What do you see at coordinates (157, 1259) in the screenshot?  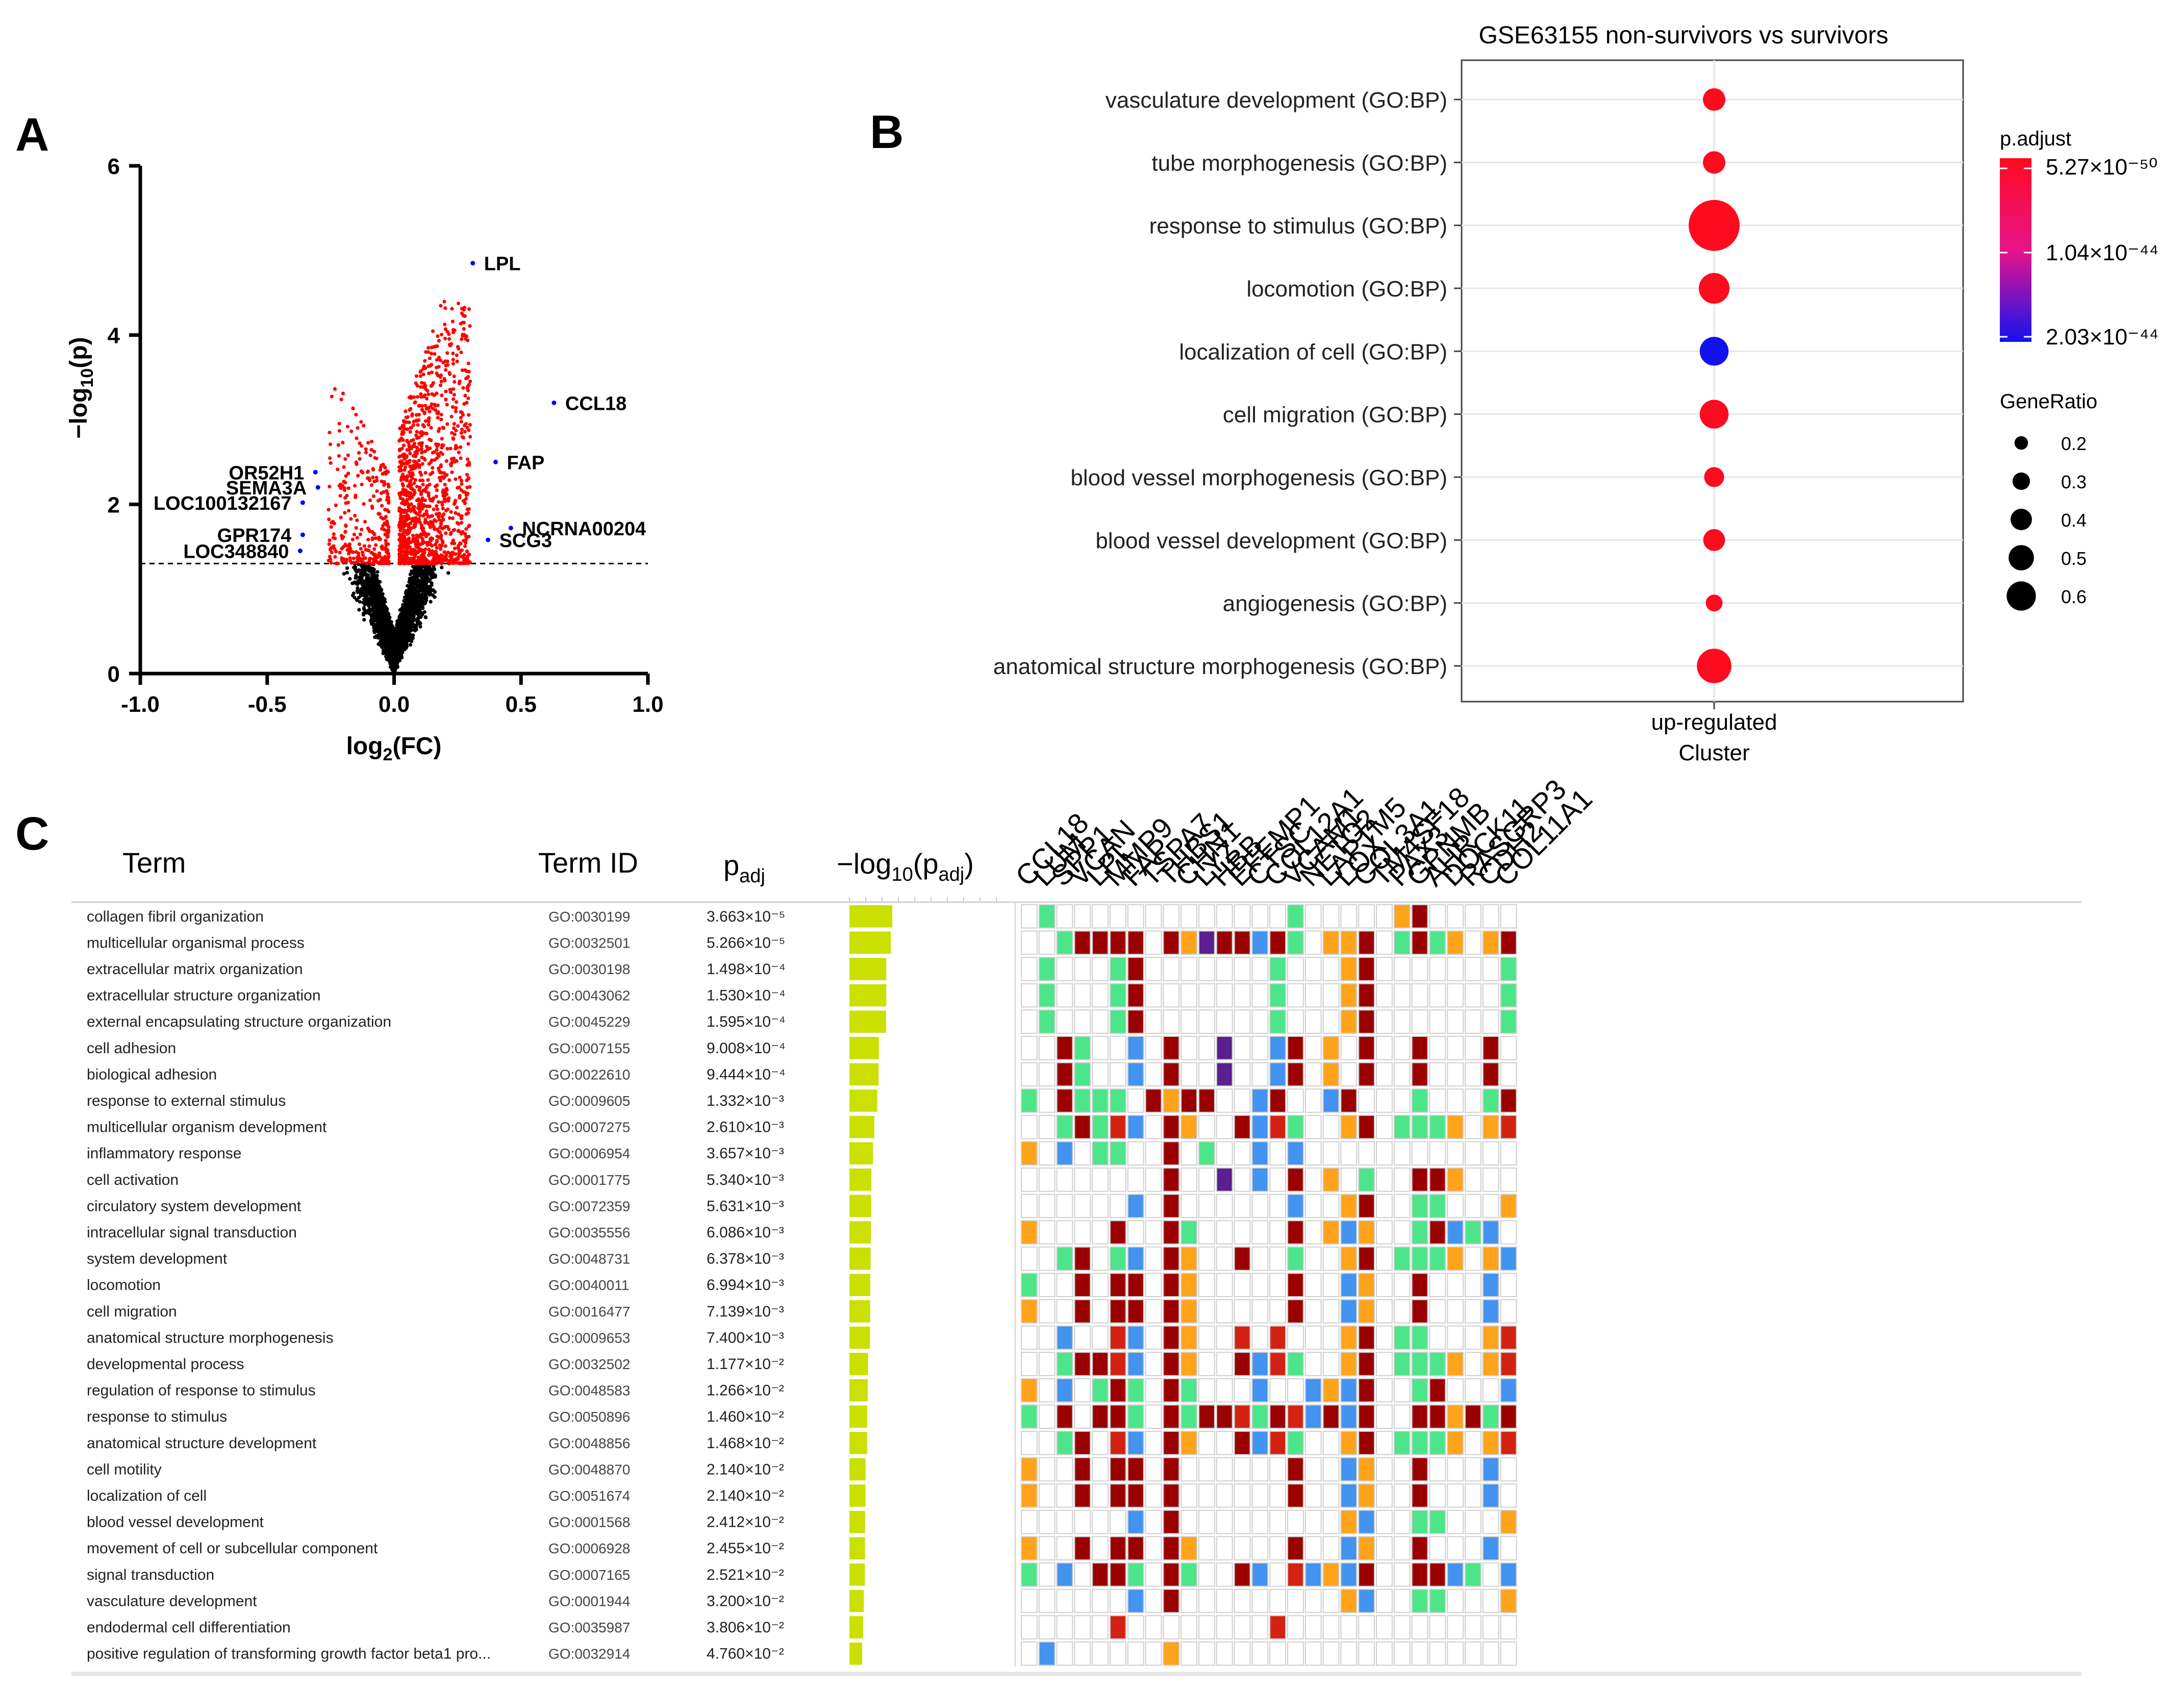 I see `table-row-term: system development` at bounding box center [157, 1259].